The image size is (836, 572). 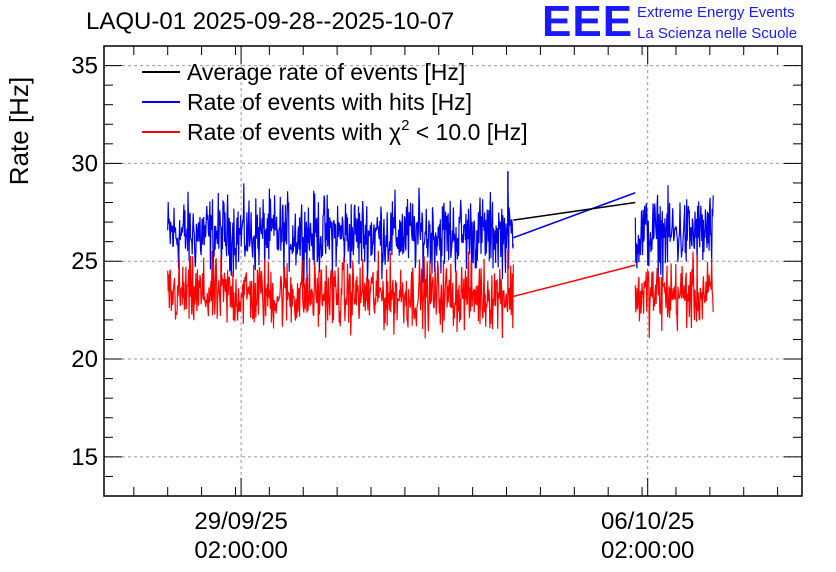 I want to click on x-tick-label-date: 29/09/25, so click(x=240, y=521).